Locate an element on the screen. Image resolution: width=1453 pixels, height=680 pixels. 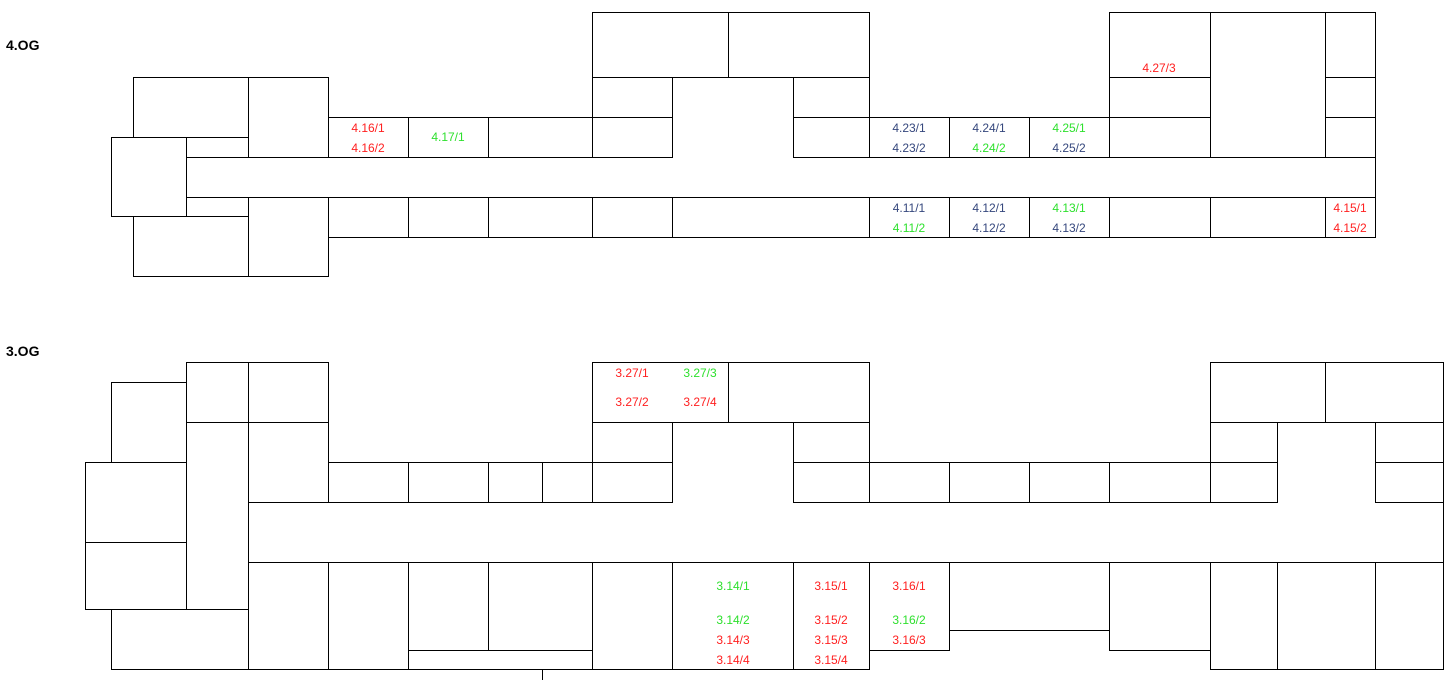
room-label-3-15-3: 3.15/3 is located at coordinates (831, 640).